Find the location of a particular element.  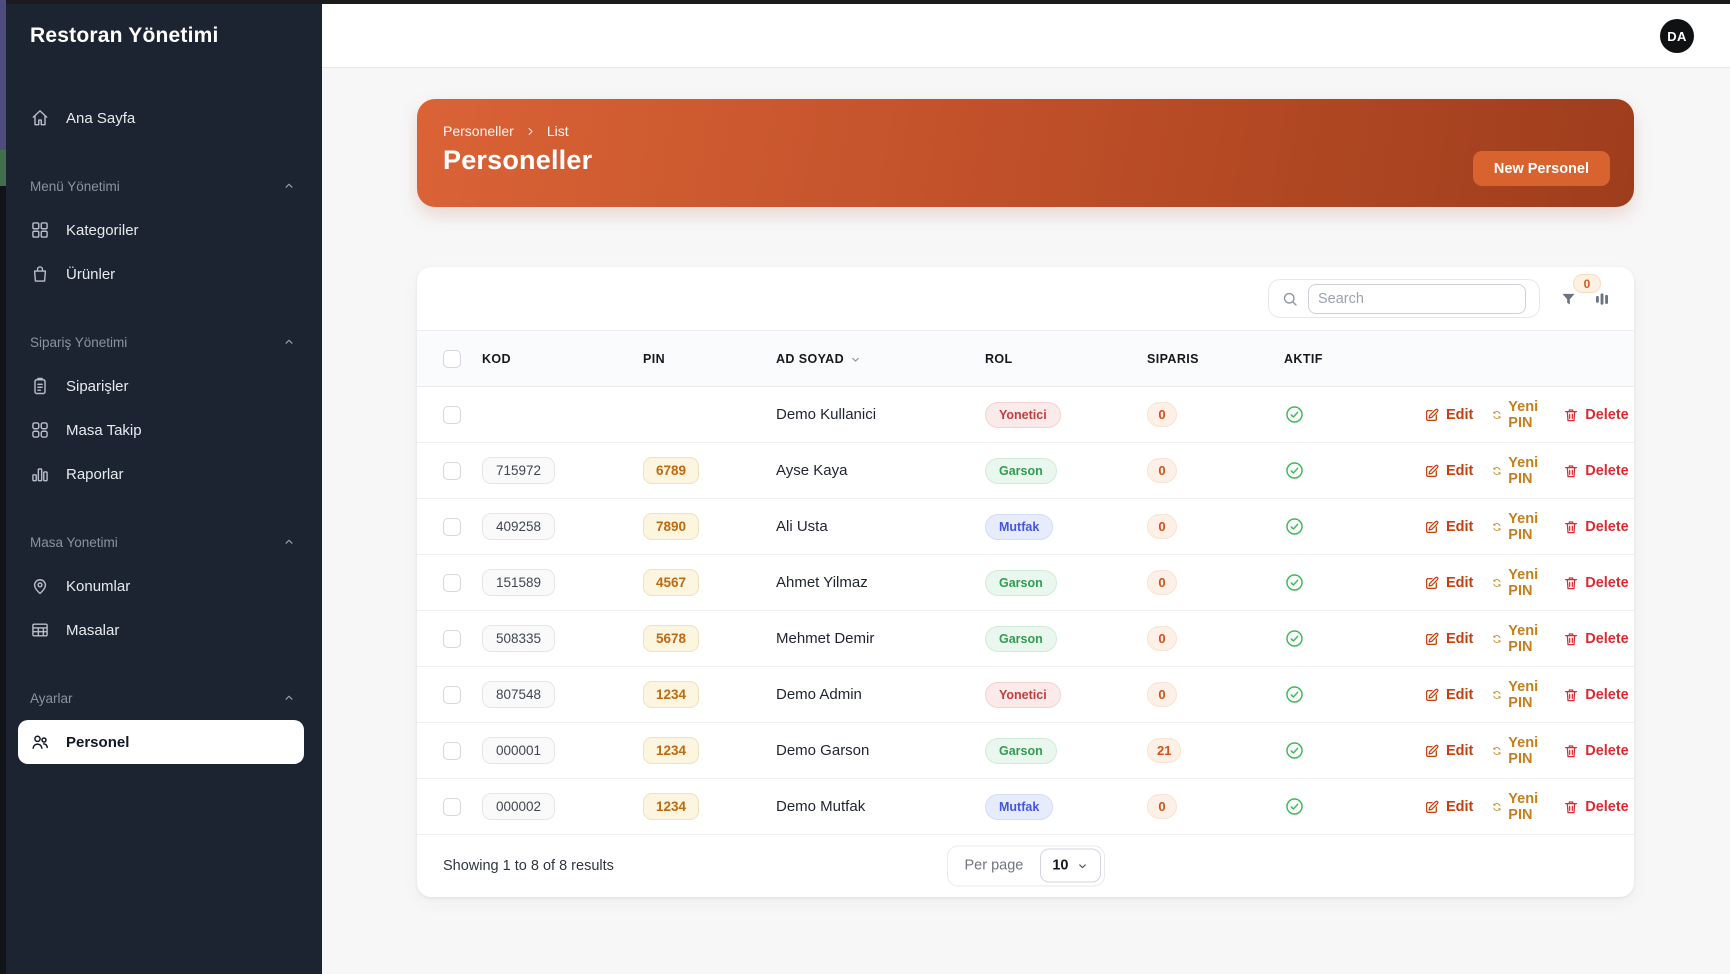

pin-badge: 6789 is located at coordinates (671, 470).